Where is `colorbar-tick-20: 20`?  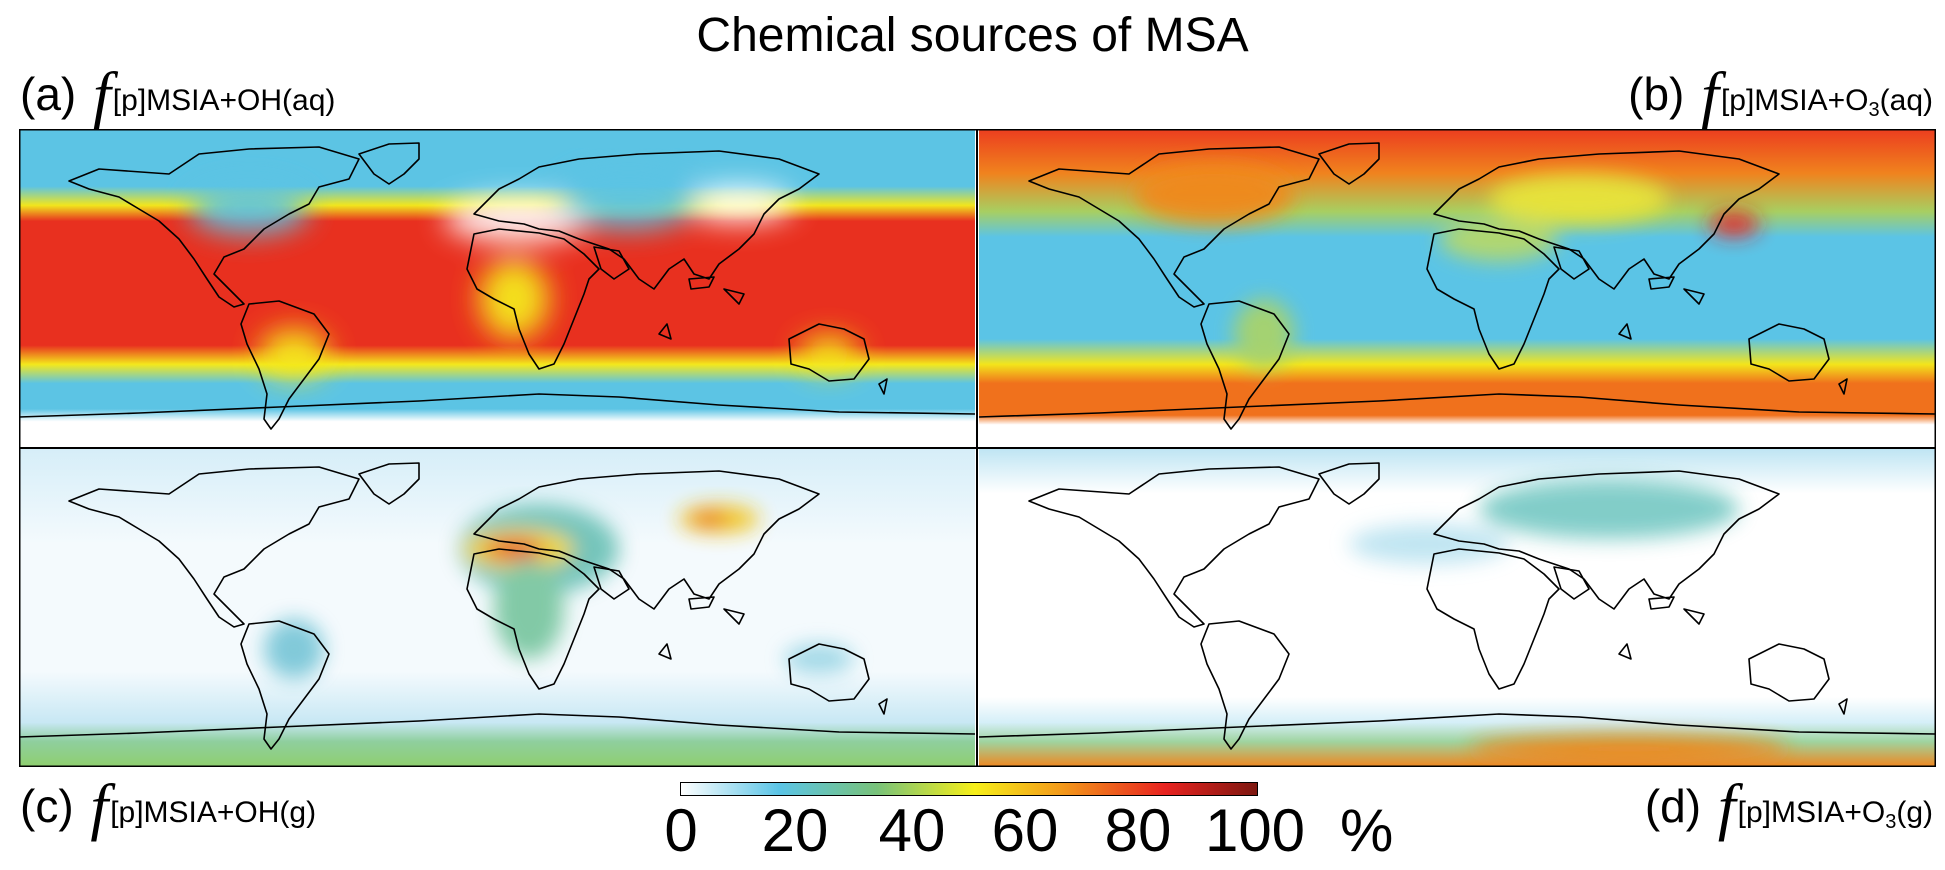
colorbar-tick-20: 20 is located at coordinates (795, 830).